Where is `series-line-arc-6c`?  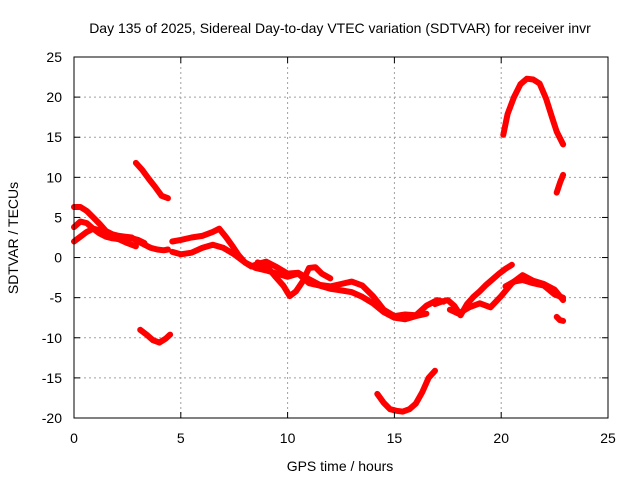
series-line-arc-6c is located at coordinates (534, 289).